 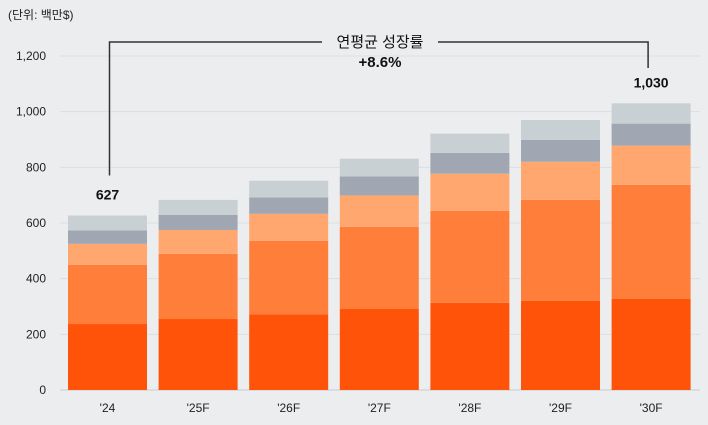 I want to click on x-tick-label: '24, so click(x=108, y=408).